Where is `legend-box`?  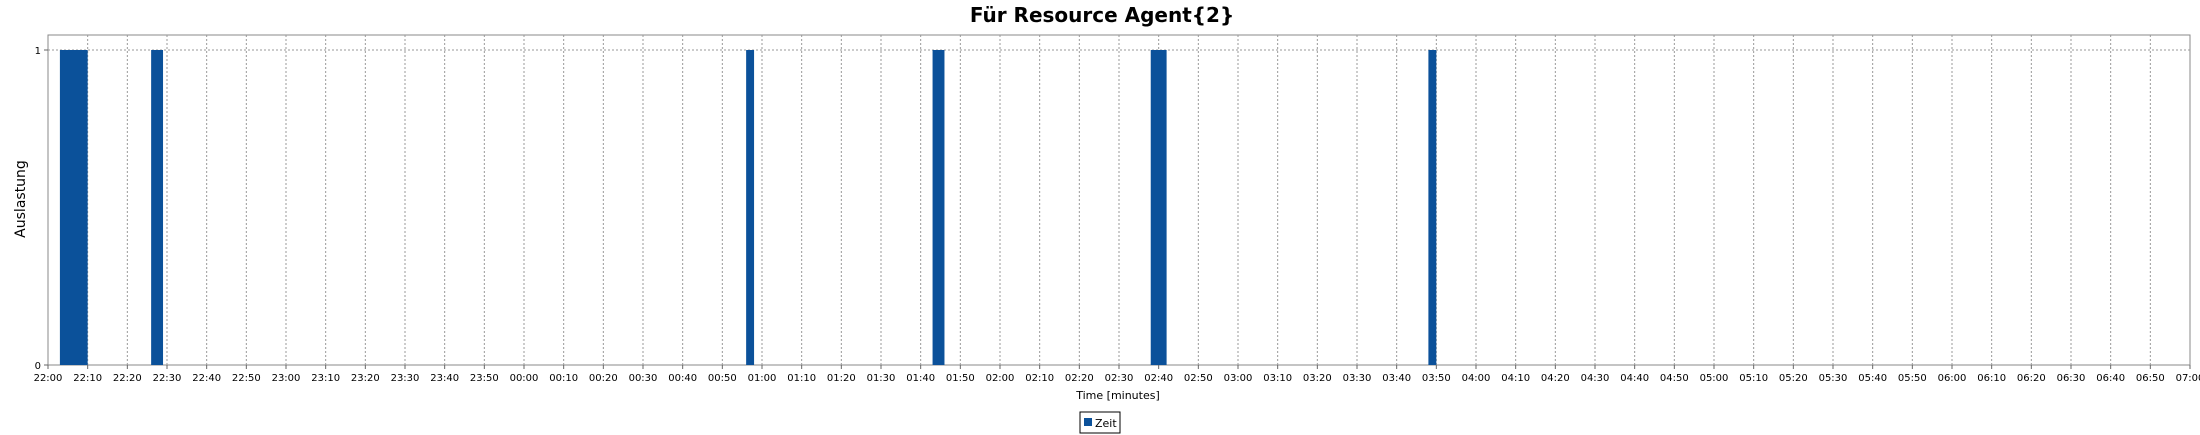
legend-box is located at coordinates (1100, 422).